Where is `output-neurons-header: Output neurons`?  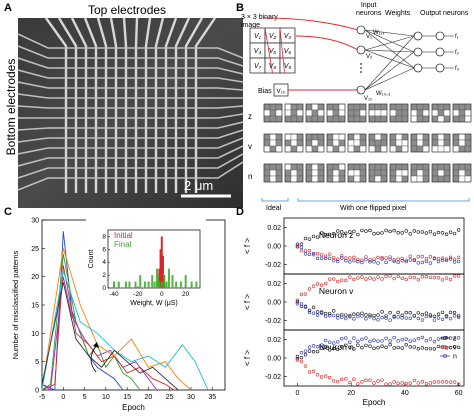
output-neurons-header: Output neurons is located at coordinates (444, 13).